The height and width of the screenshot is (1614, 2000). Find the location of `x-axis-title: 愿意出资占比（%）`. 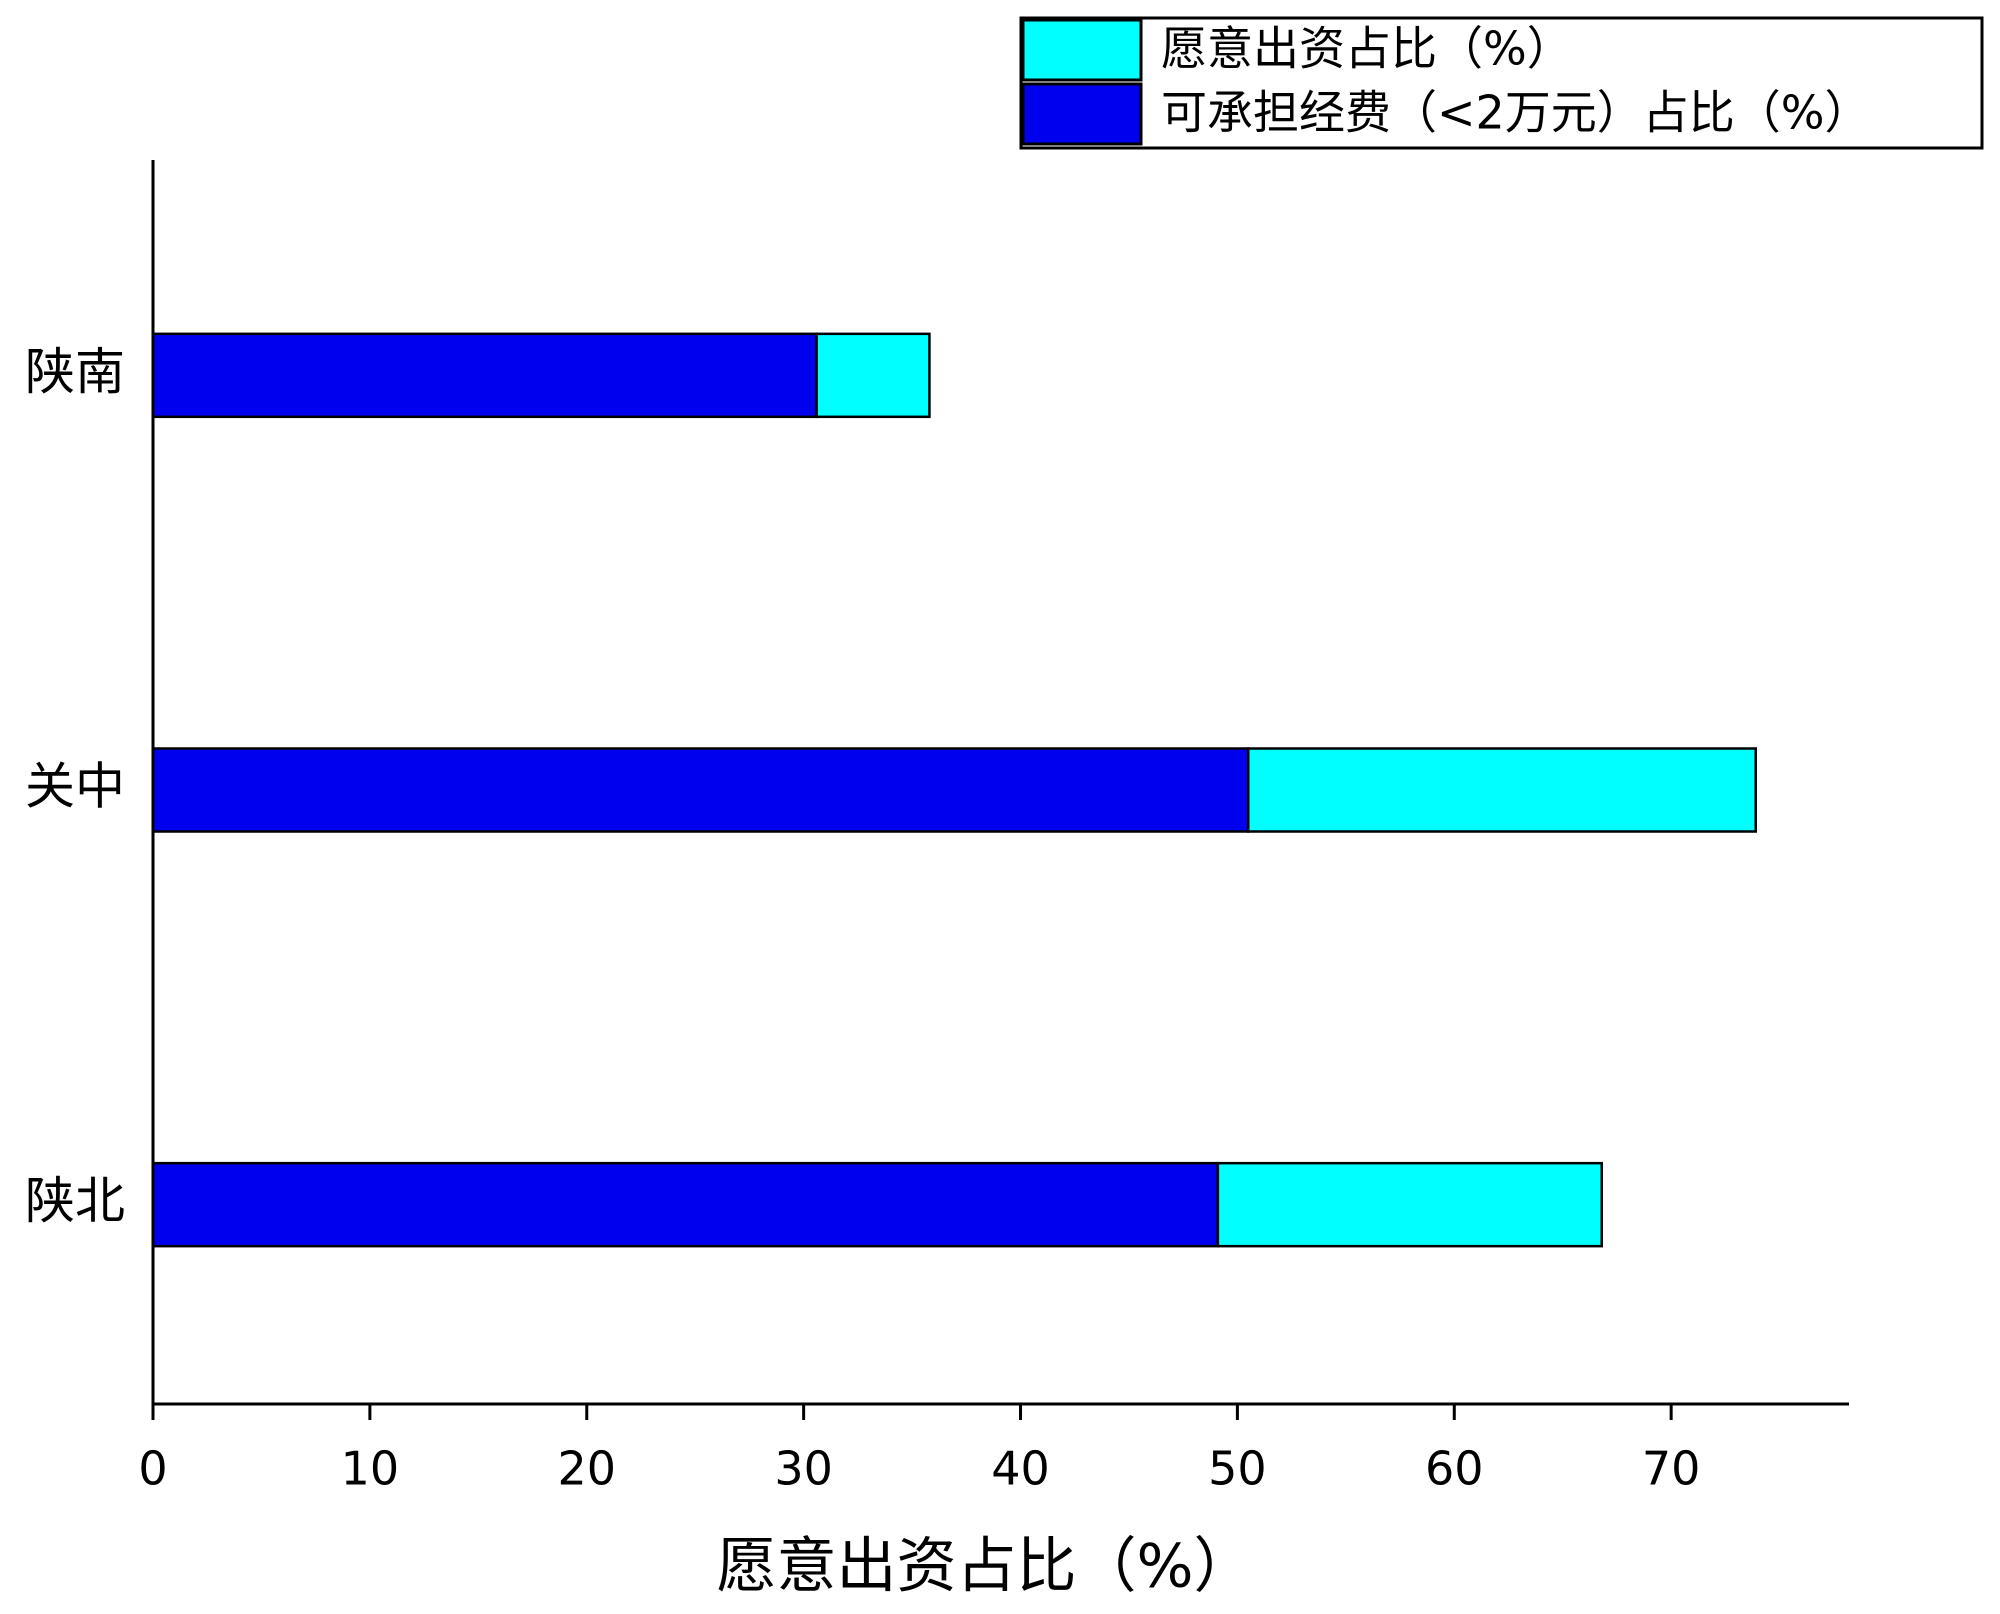

x-axis-title: 愿意出资占比（%） is located at coordinates (984, 1567).